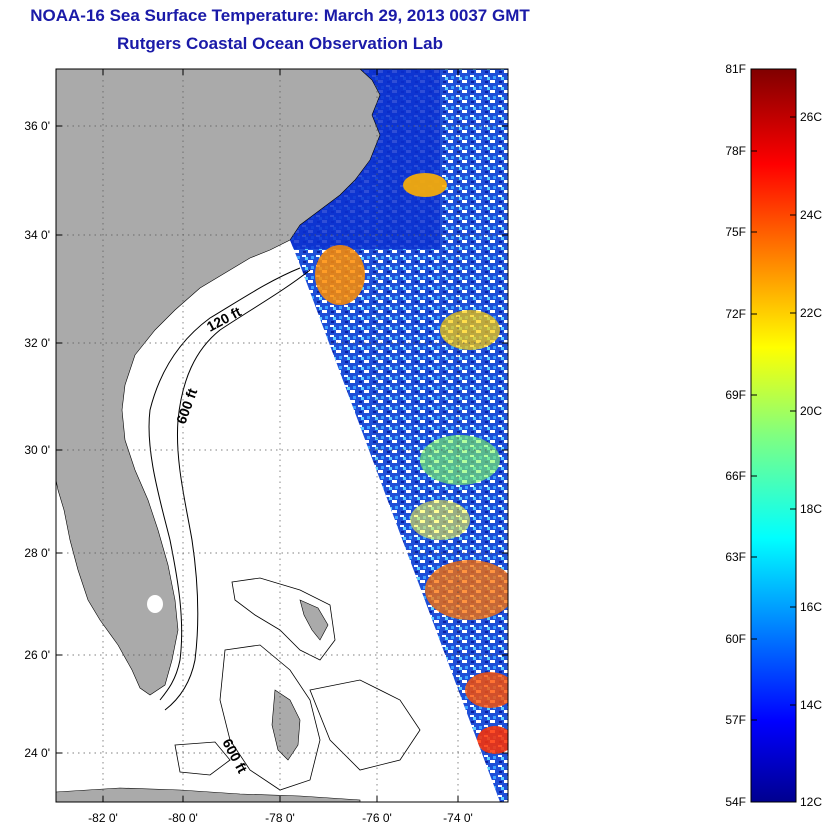 This screenshot has width=833, height=832. I want to click on land-abaco, so click(314, 620).